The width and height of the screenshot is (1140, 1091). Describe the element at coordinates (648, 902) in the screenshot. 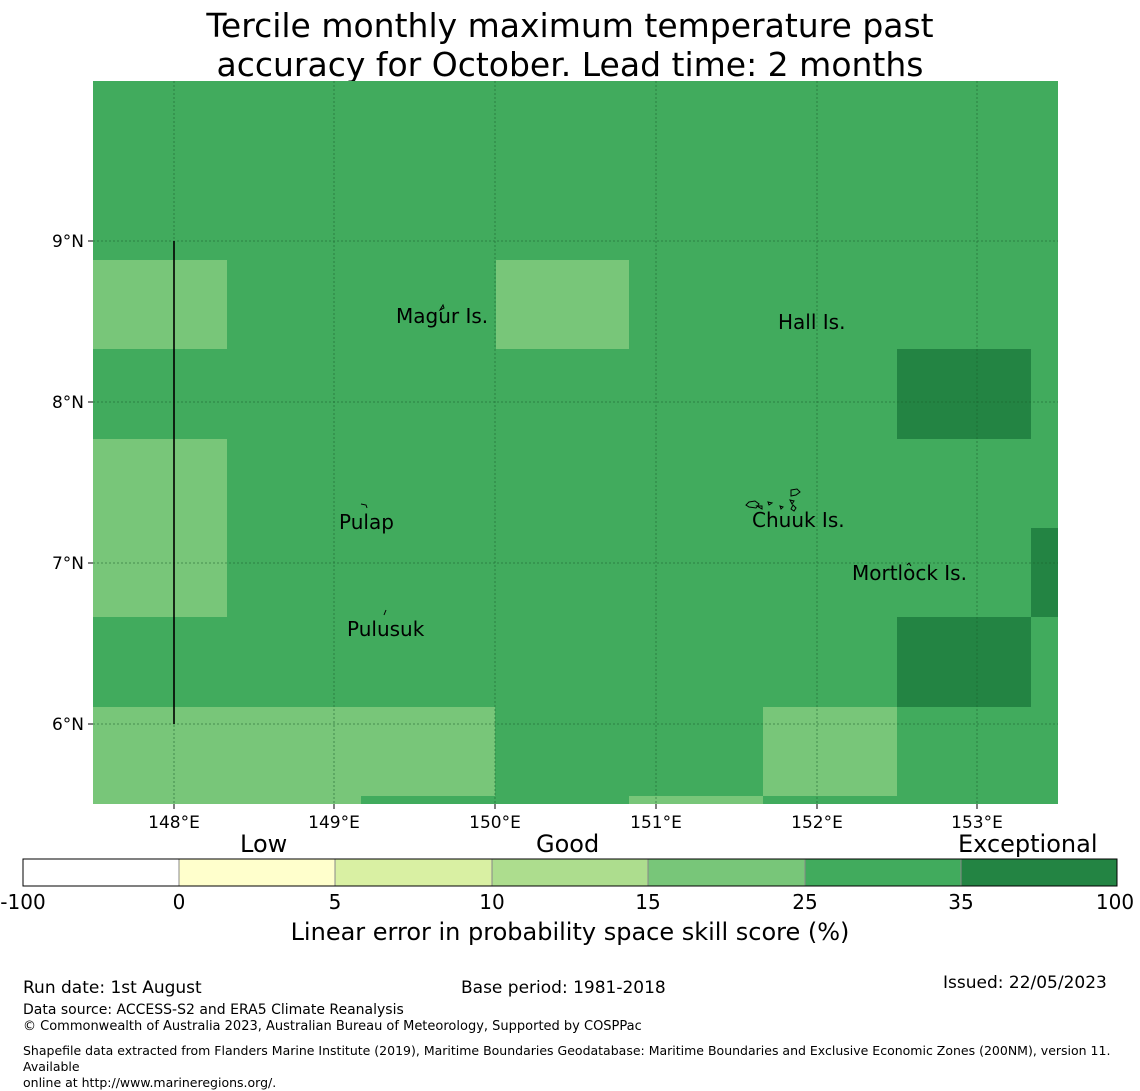

I see `colorbar-tick-label: 15` at that location.